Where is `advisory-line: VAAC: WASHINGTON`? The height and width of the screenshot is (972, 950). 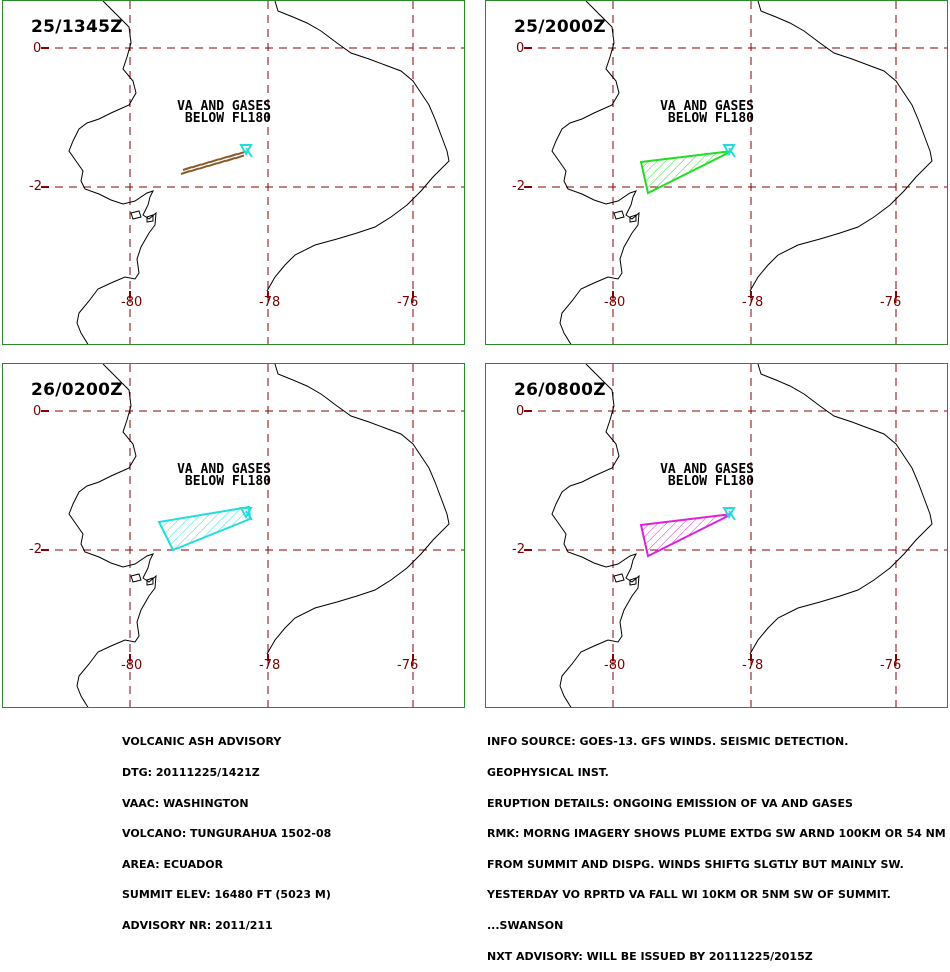 advisory-line: VAAC: WASHINGTON is located at coordinates (185, 803).